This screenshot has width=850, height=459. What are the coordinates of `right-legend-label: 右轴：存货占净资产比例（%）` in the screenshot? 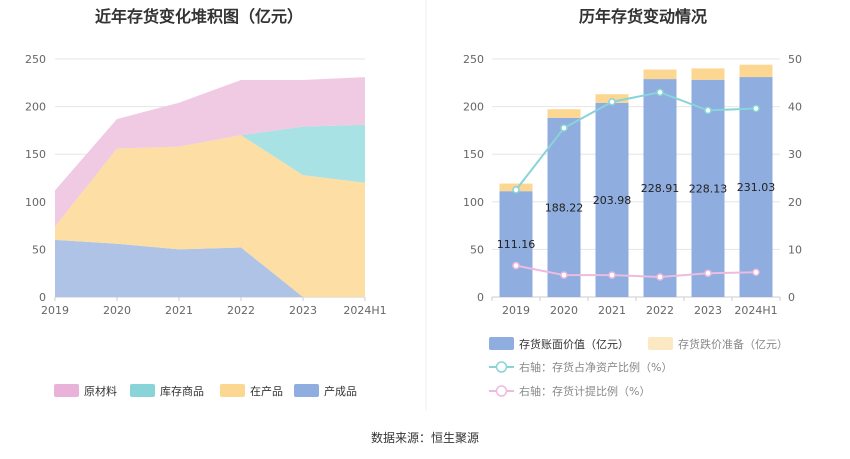 It's located at (595, 367).